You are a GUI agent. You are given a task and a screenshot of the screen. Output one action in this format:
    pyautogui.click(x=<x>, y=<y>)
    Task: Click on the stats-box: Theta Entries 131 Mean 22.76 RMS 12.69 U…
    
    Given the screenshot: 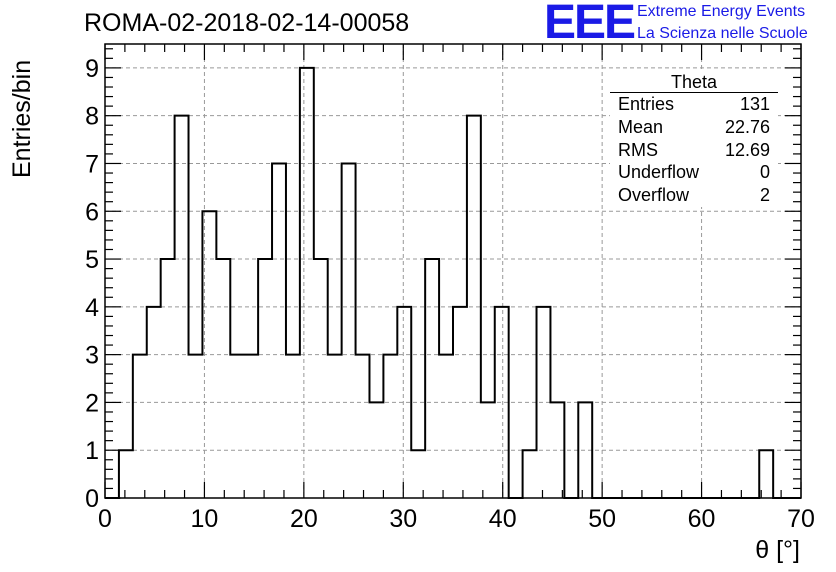 What is the action you would take?
    pyautogui.click(x=694, y=139)
    